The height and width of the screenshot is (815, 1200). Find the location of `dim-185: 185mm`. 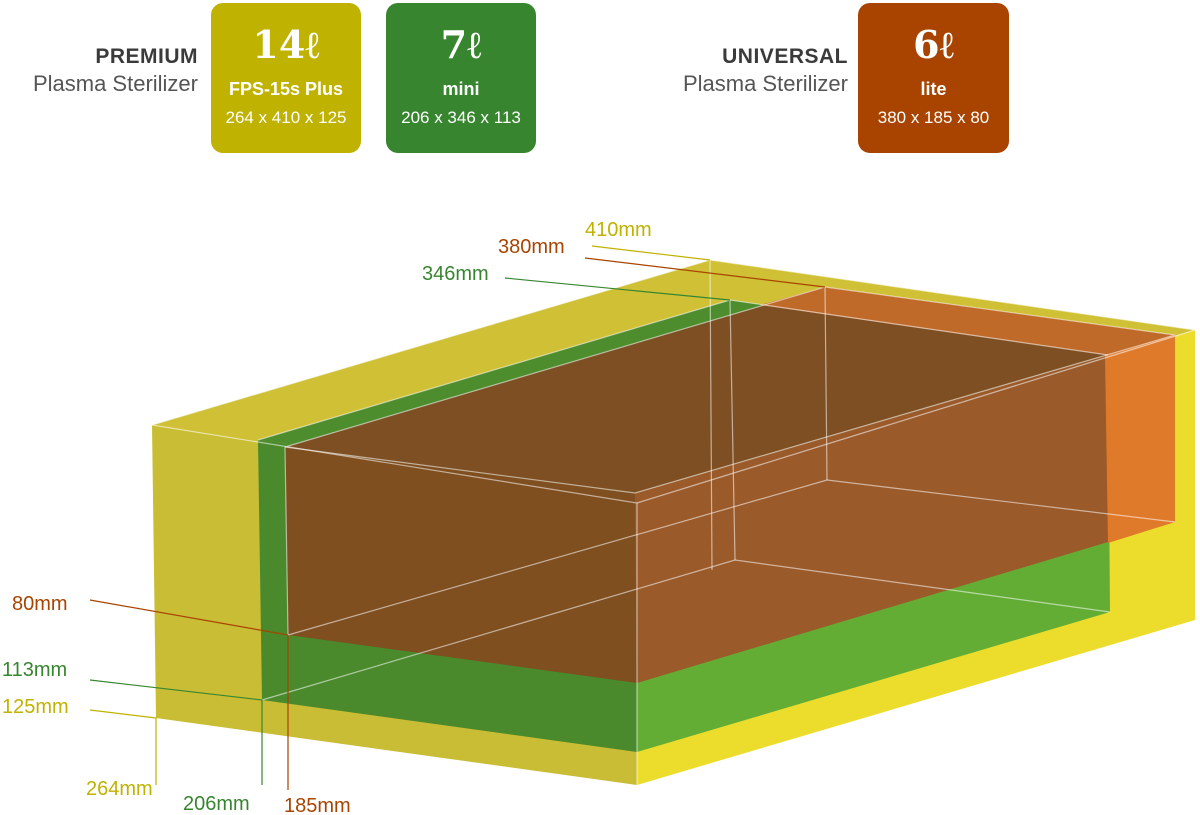

dim-185: 185mm is located at coordinates (317, 805).